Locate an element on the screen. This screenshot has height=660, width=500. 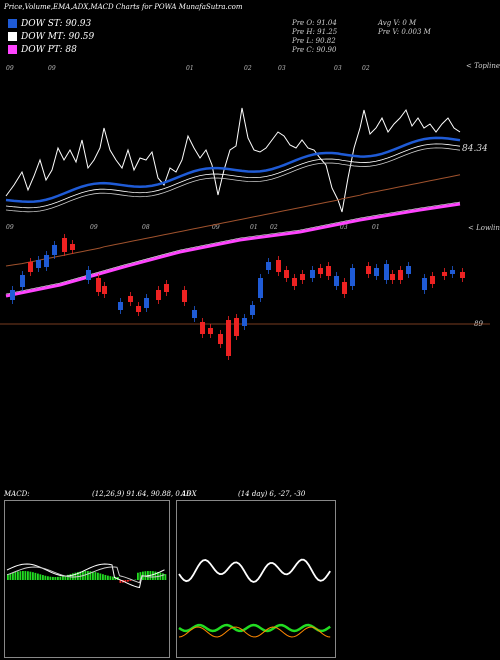
dow-pt-highlight is located at coordinates (233, 248).